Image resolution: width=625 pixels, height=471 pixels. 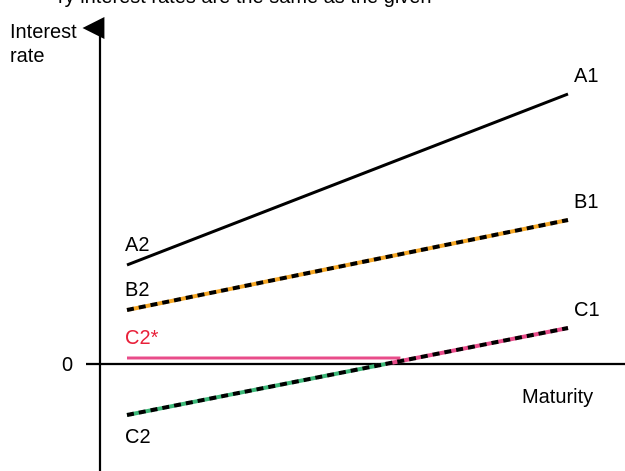 I want to click on series-a-end-label: A1, so click(x=586, y=76).